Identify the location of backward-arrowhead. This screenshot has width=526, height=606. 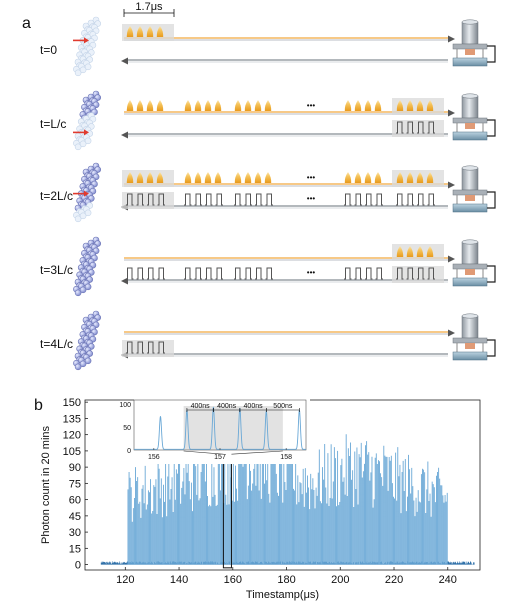
(124, 135).